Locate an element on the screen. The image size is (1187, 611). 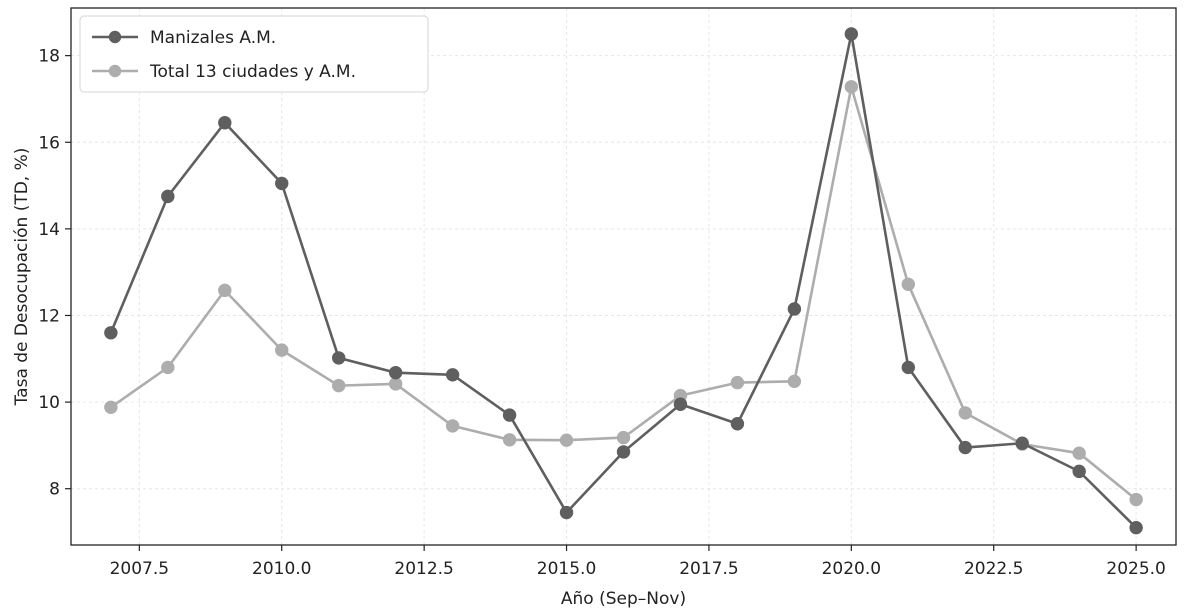
x-axis-title: Año (Sep–Nov) is located at coordinates (623, 599).